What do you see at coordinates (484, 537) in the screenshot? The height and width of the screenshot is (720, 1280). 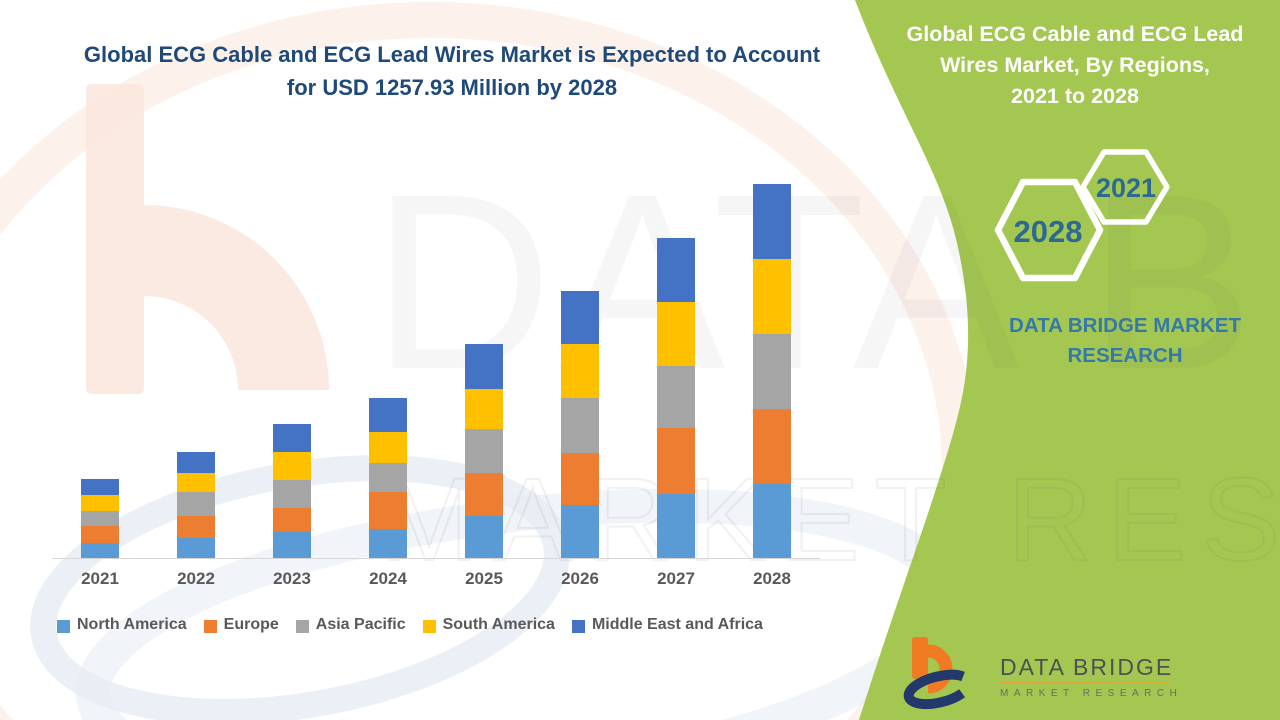 I see `bar-segment-2025-north-america` at bounding box center [484, 537].